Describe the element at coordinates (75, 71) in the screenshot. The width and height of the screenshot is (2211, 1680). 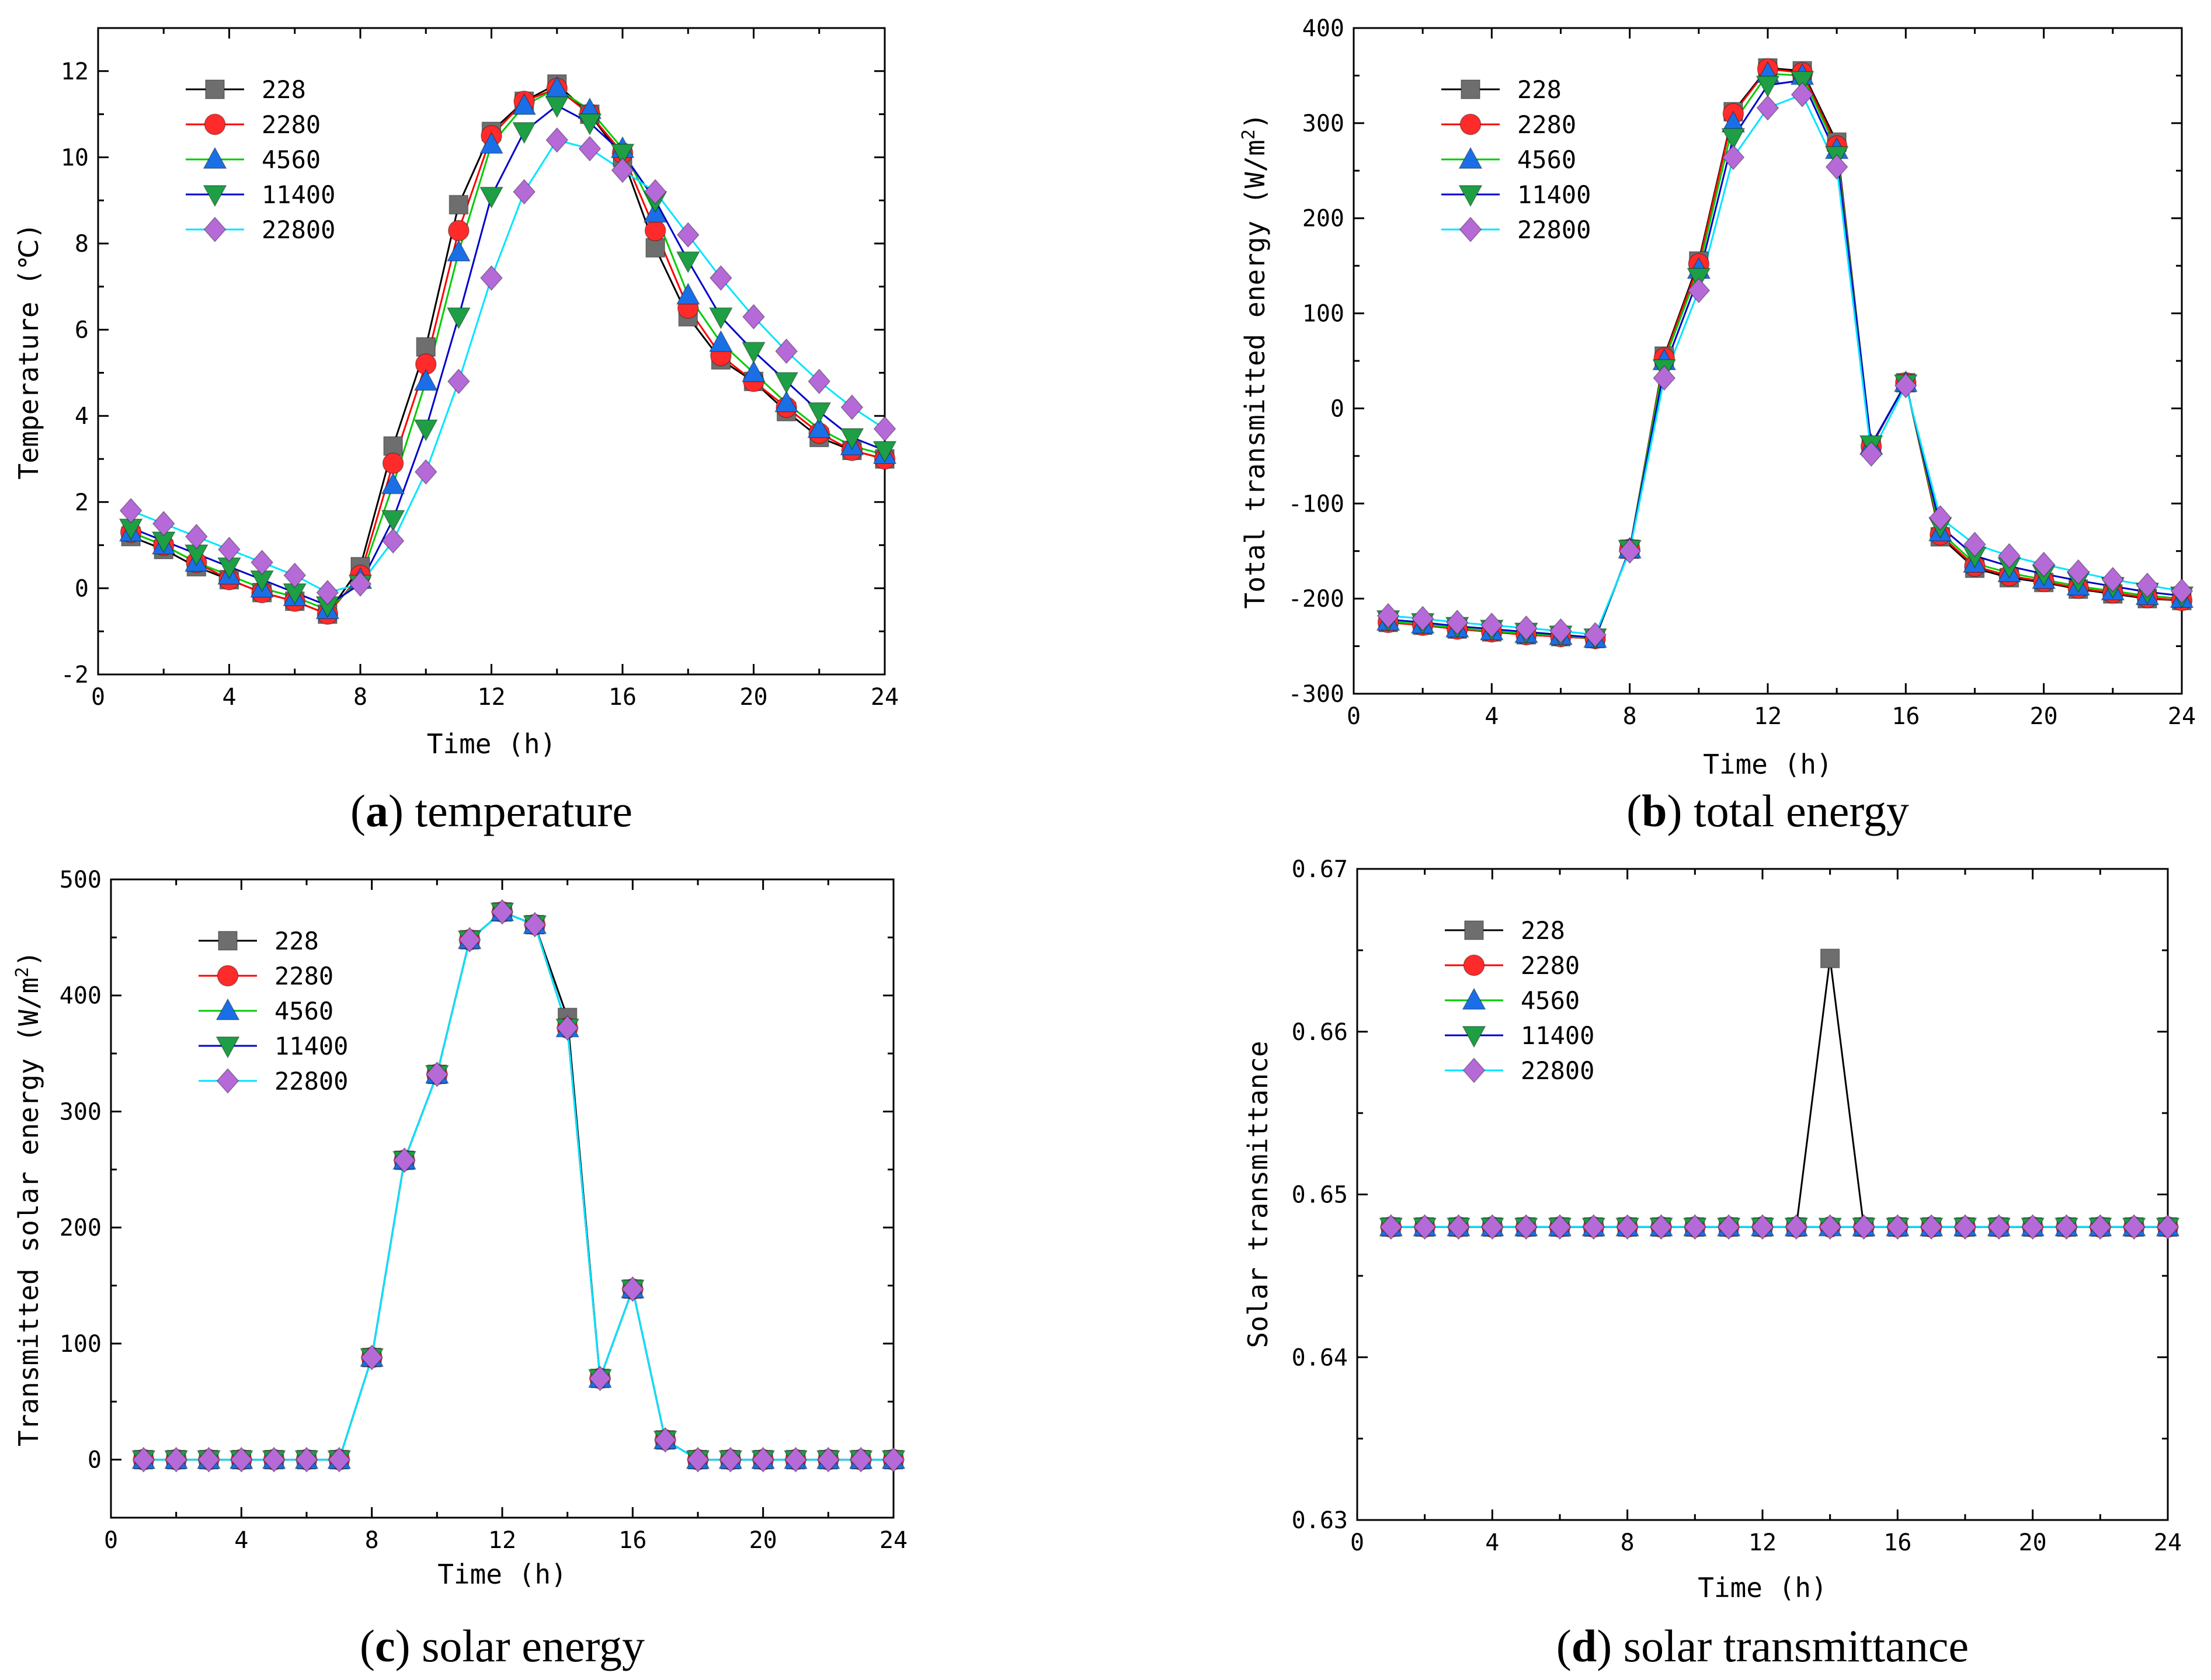
I see `y-tick-label: 12` at that location.